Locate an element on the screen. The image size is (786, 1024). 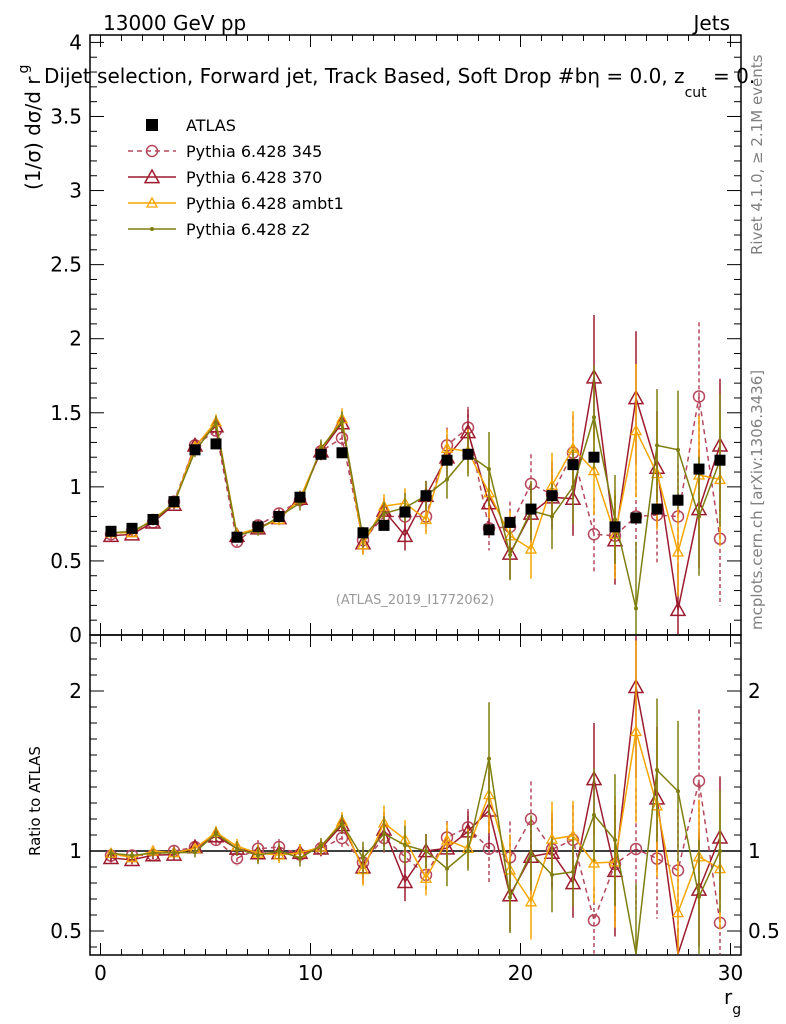
legend-label: Pythia 6.428 z2 is located at coordinates (248, 229).